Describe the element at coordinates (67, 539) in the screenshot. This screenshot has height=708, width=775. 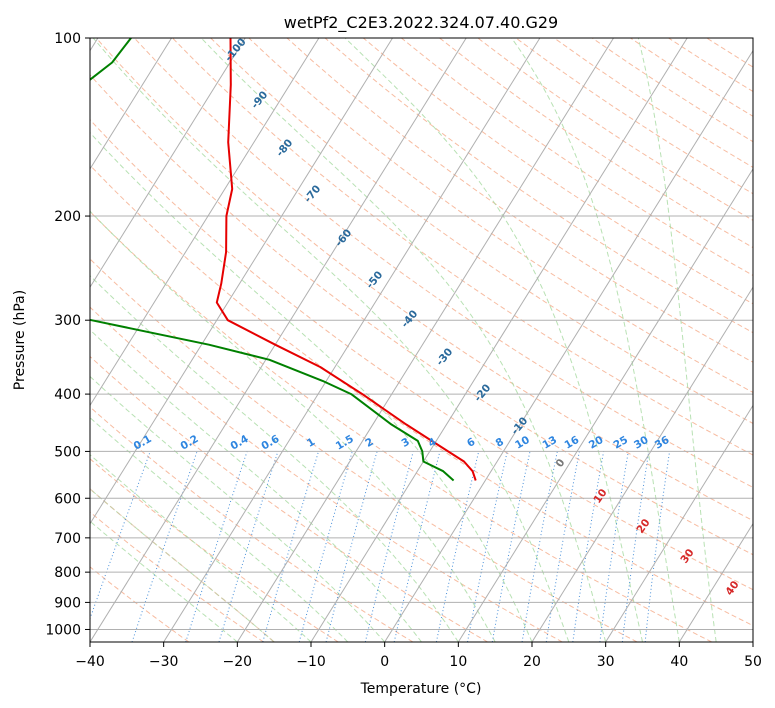
I see `y-tick-label: 700` at that location.